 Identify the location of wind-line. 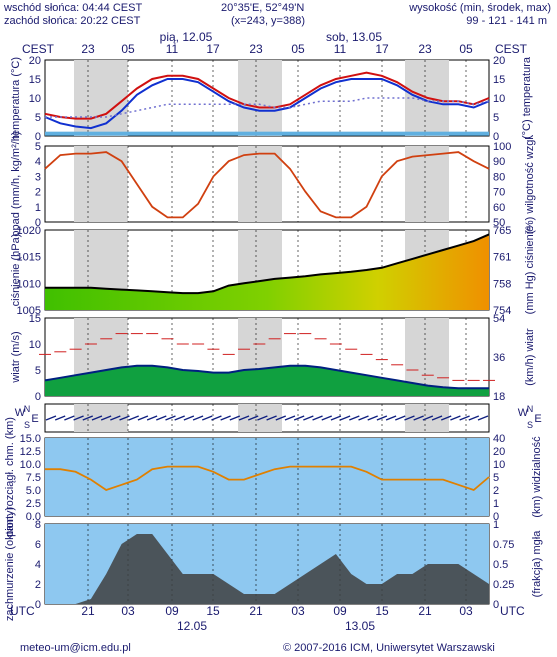
(266, 377).